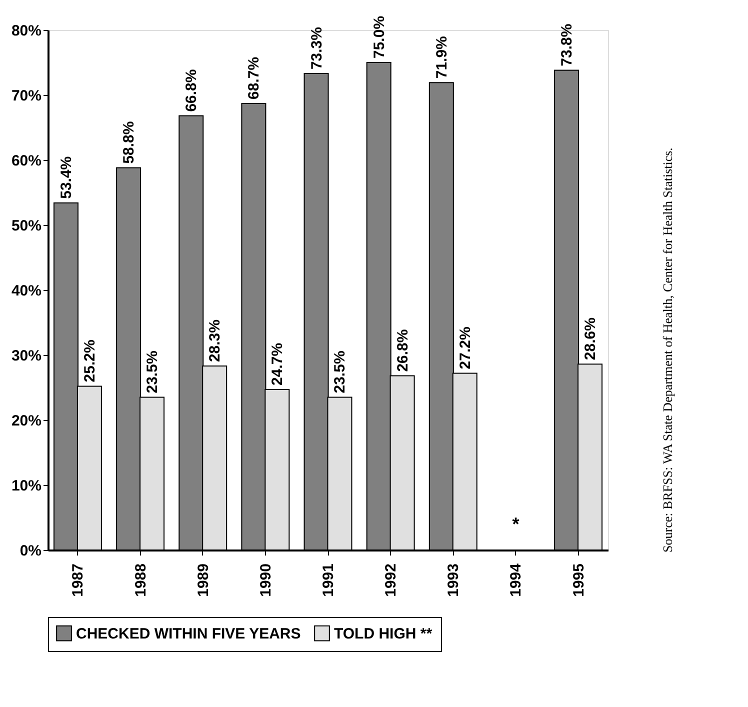 The image size is (748, 707). Describe the element at coordinates (465, 348) in the screenshot. I see `data-label: 27.2%` at that location.